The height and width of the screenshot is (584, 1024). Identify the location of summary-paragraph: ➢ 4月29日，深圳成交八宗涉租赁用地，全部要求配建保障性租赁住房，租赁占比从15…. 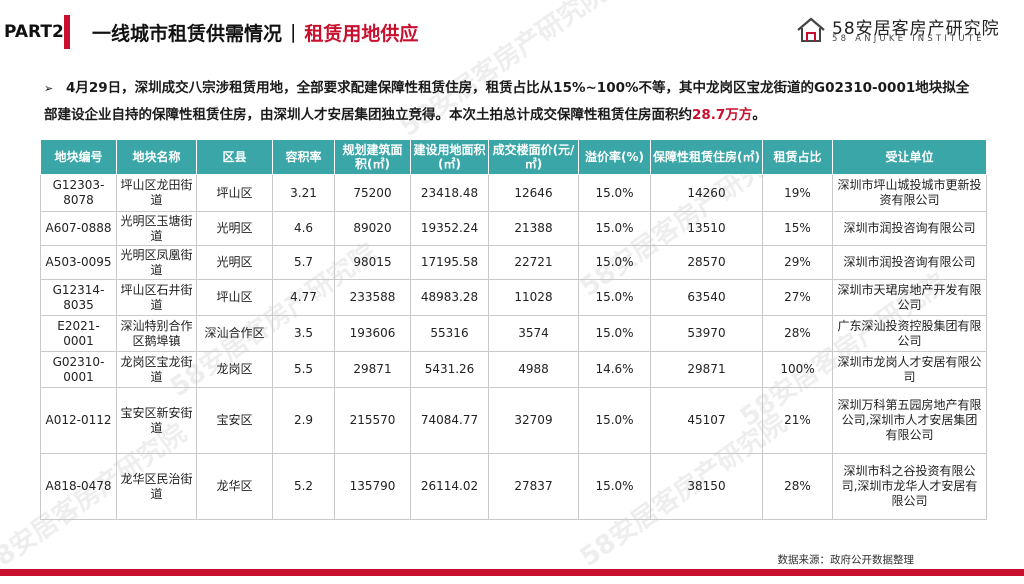
(509, 101).